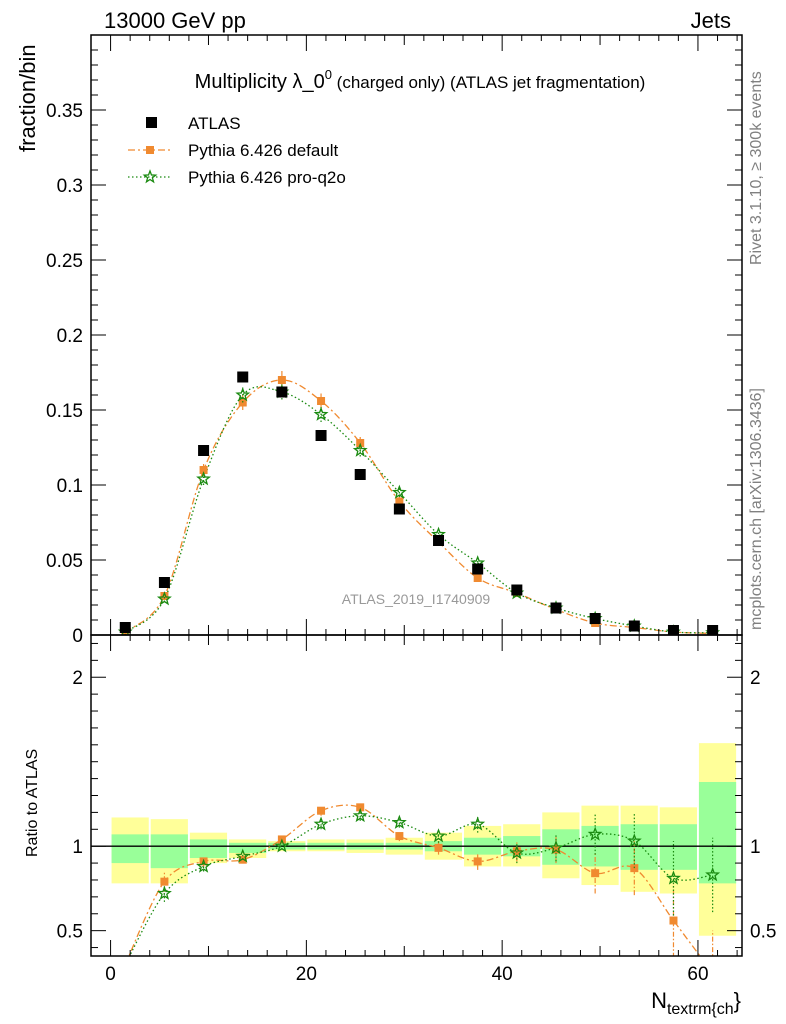 The width and height of the screenshot is (786, 1024). I want to click on rivet-version-label: Rivet 3.1.10, ≥ 300k events, so click(756, 168).